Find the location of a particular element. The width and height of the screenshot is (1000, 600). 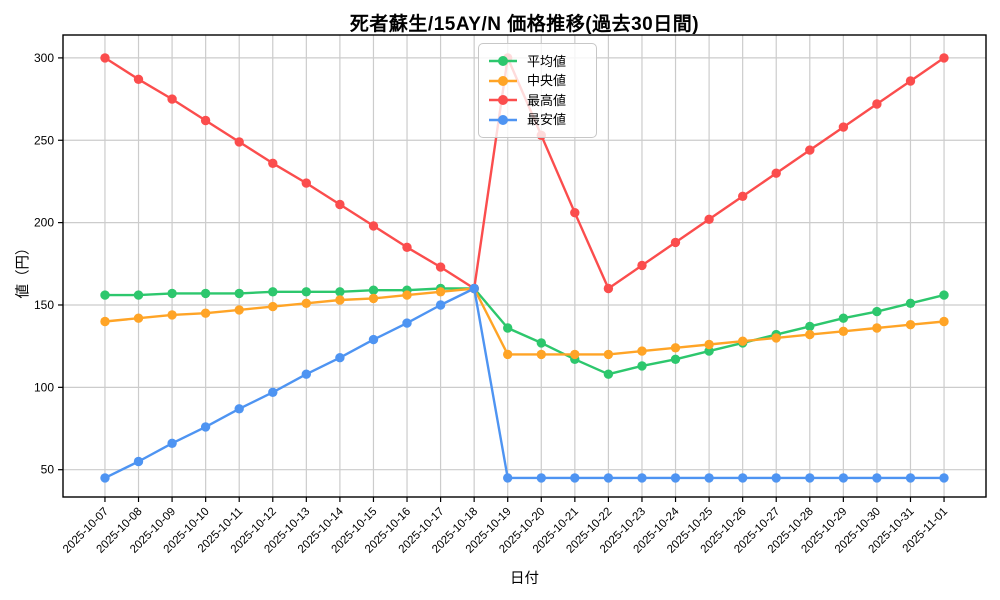

legend-item-max: 最高値 is located at coordinates (537, 100).